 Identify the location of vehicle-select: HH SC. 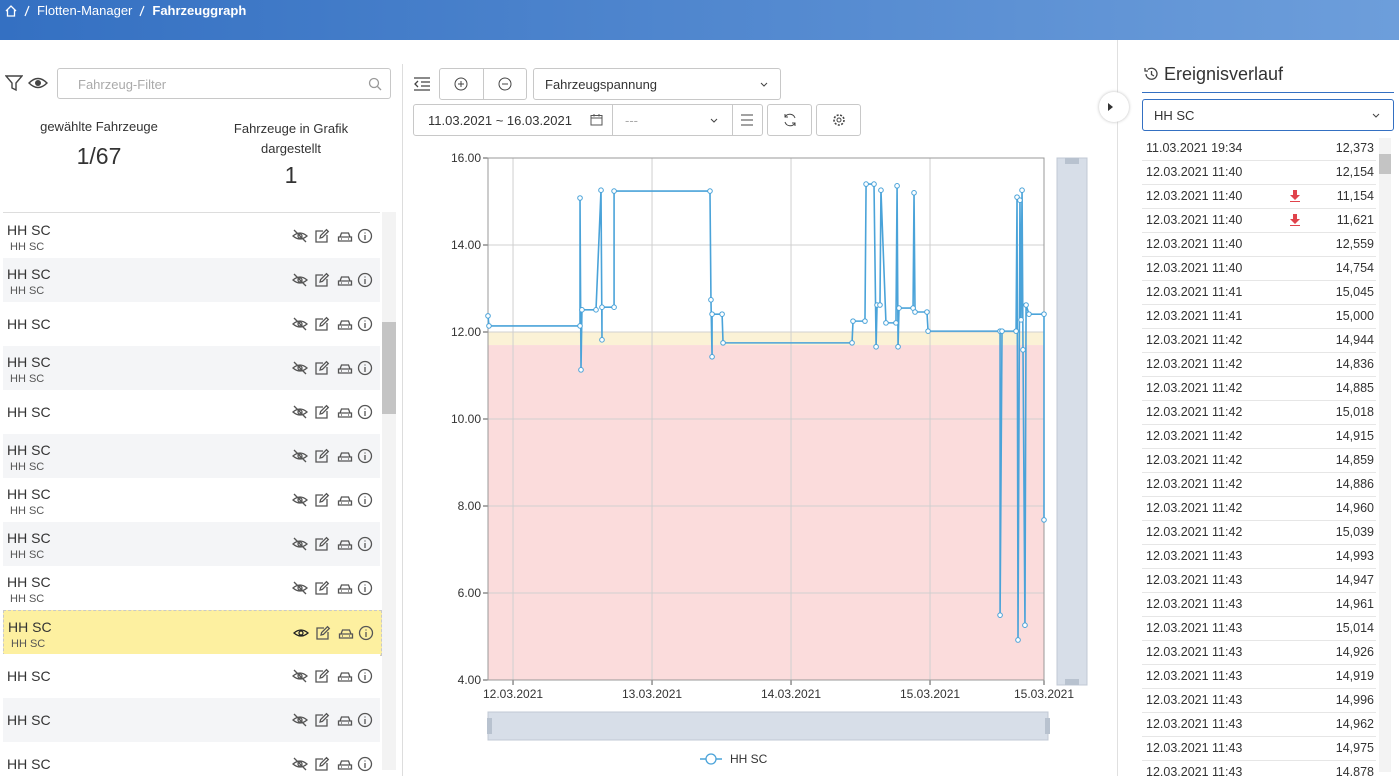
(1268, 115).